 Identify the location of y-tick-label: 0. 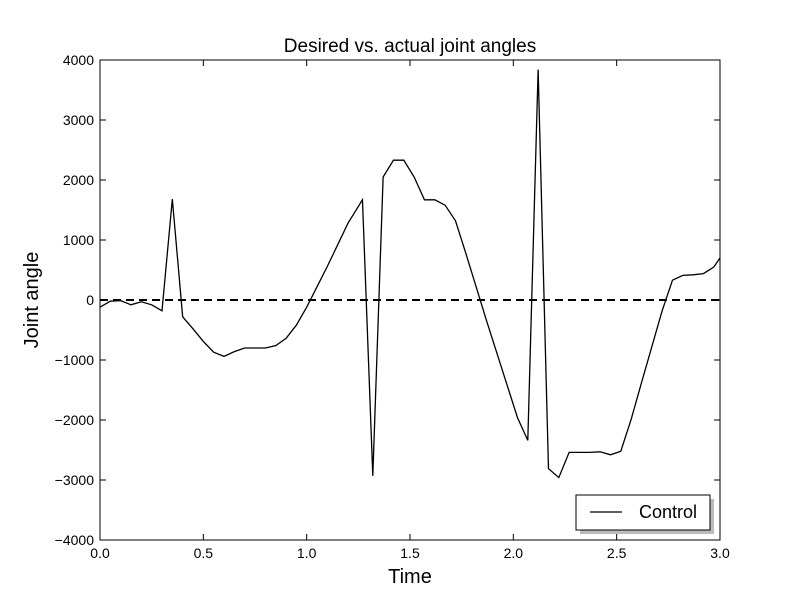
(90, 300).